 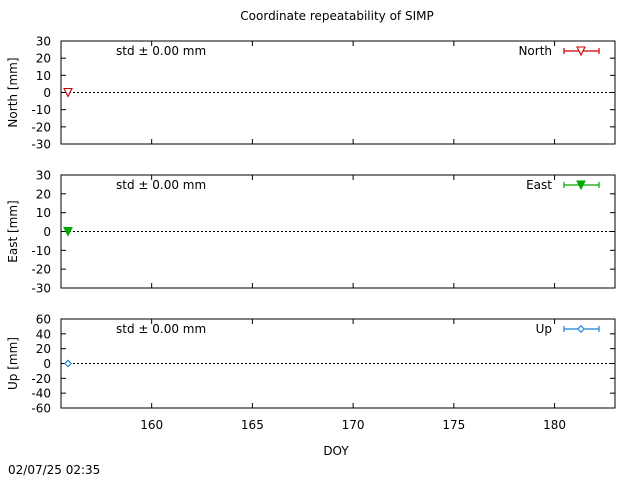 What do you see at coordinates (54, 470) in the screenshot?
I see `timestamp: 02/07/25 02:35` at bounding box center [54, 470].